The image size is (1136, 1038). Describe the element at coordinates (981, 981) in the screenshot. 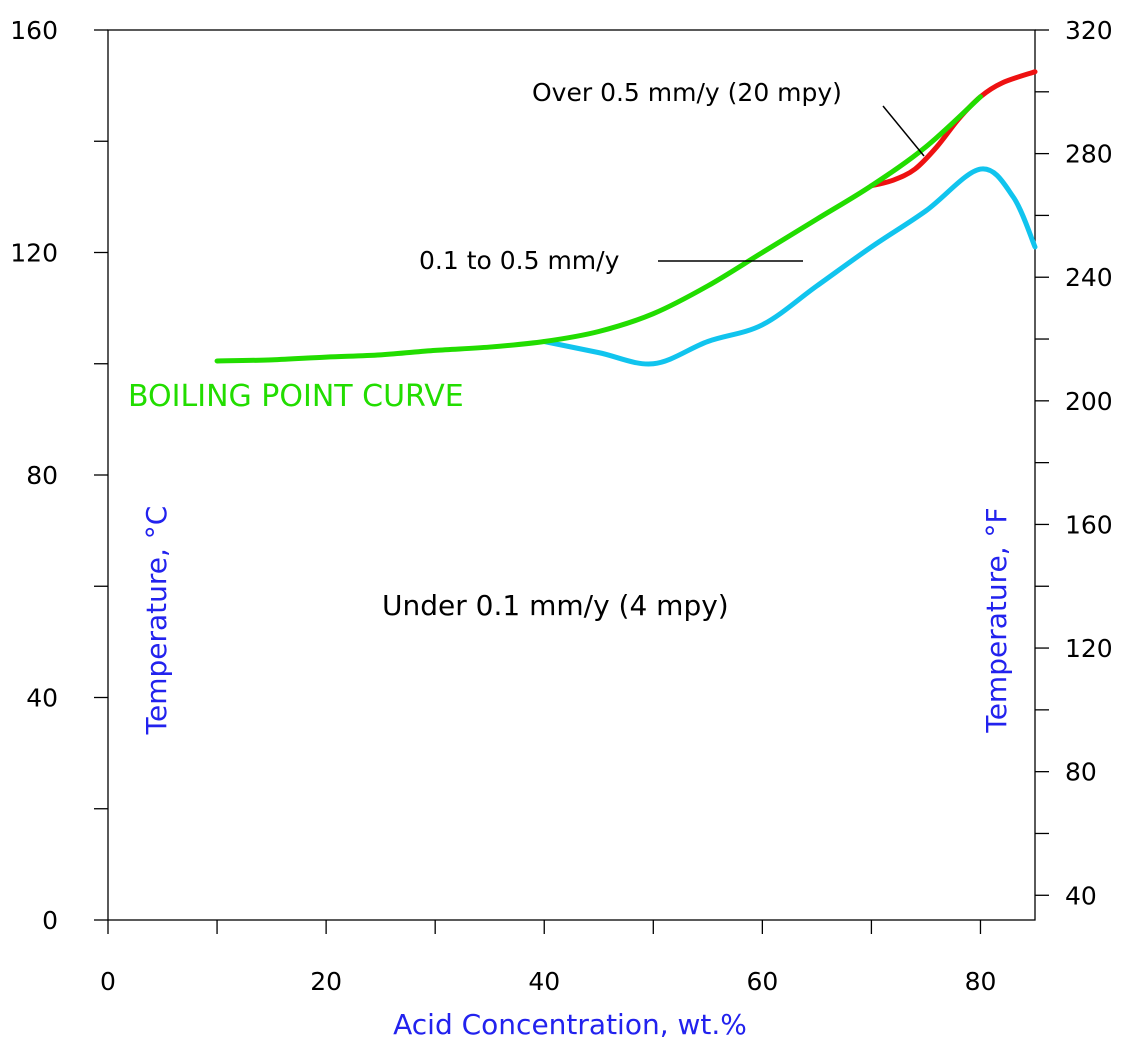

I see `x-tick-label: 80` at that location.